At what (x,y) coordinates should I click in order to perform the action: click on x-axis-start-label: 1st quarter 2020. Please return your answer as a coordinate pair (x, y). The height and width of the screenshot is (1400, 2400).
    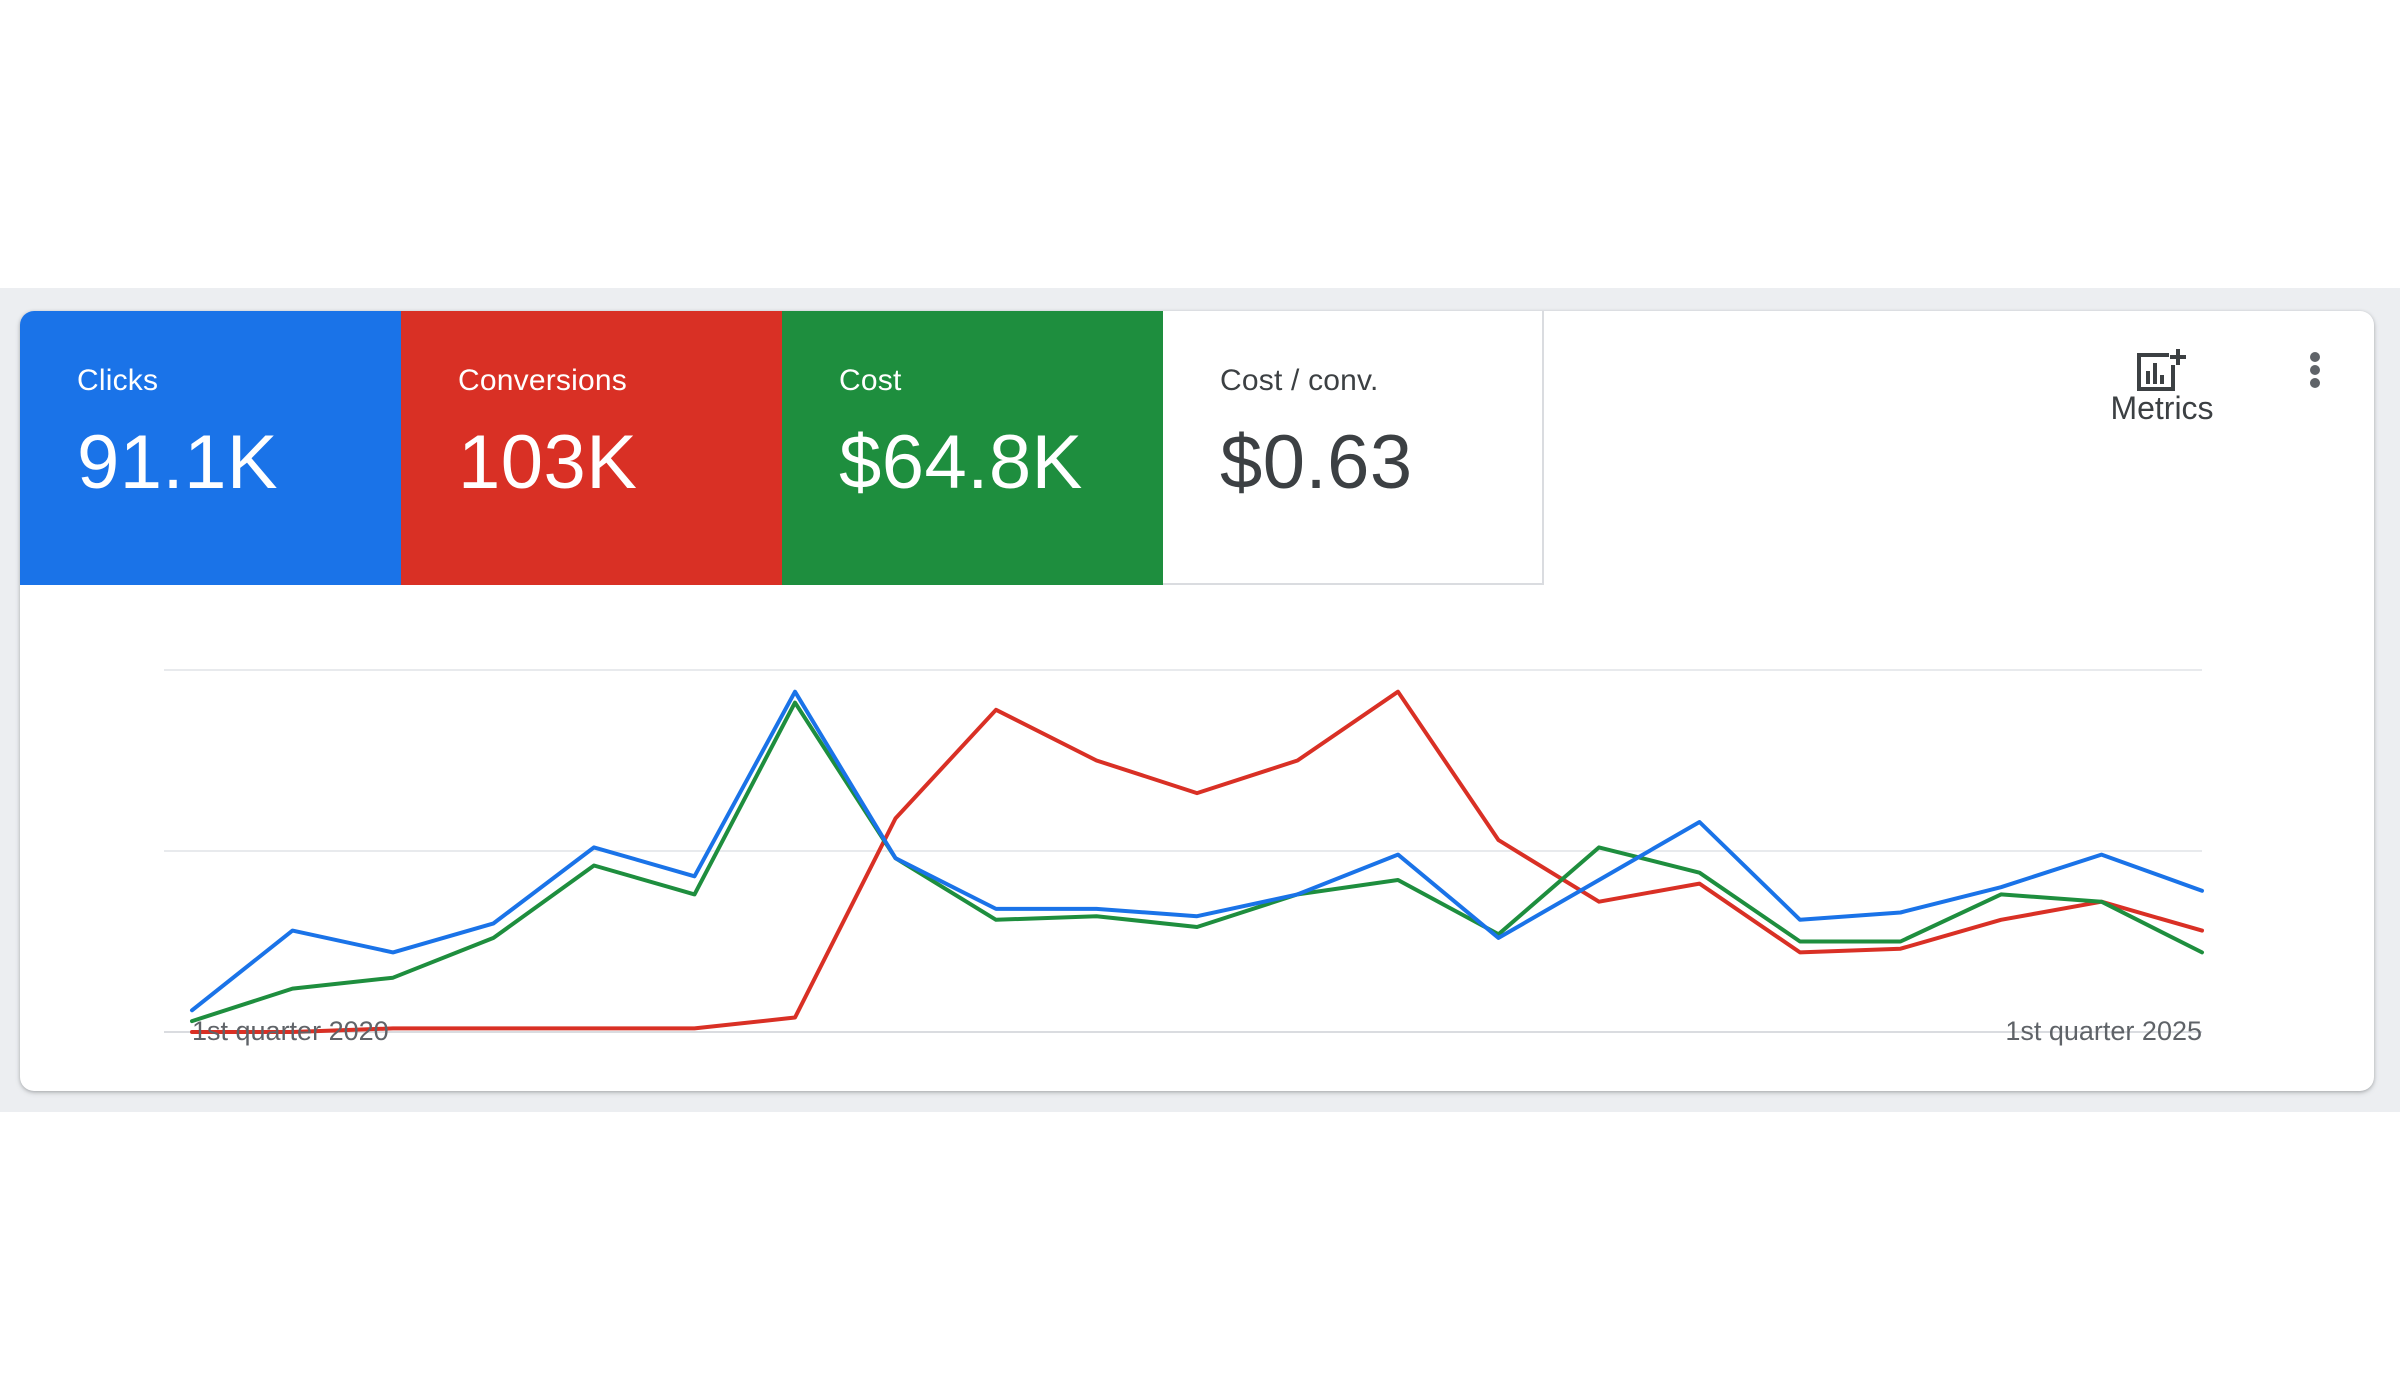
    Looking at the image, I should click on (290, 1031).